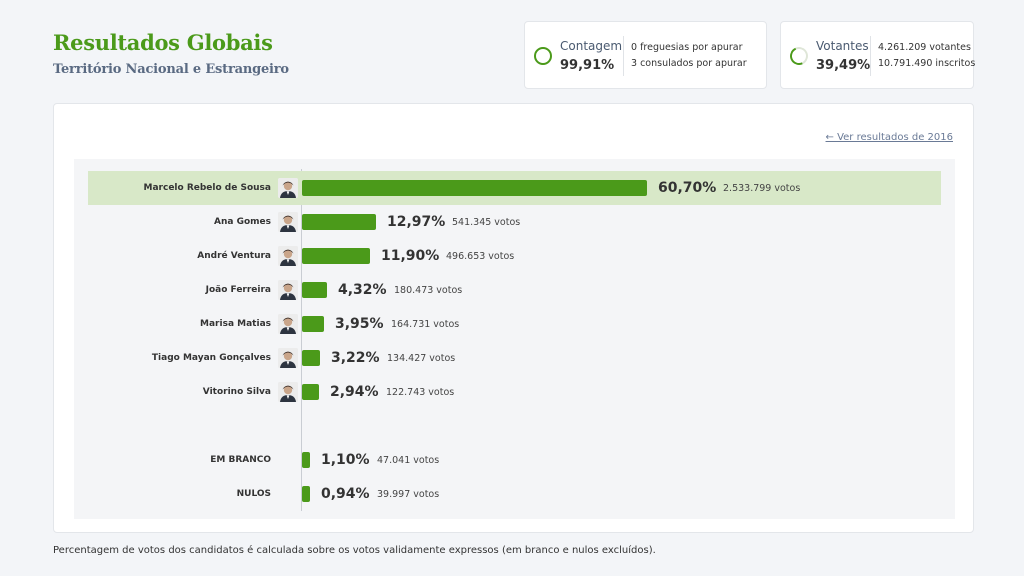 The image size is (1024, 576). What do you see at coordinates (514, 324) in the screenshot?
I see `result-row: Marisa Matias 3,95% 164.731 votos` at bounding box center [514, 324].